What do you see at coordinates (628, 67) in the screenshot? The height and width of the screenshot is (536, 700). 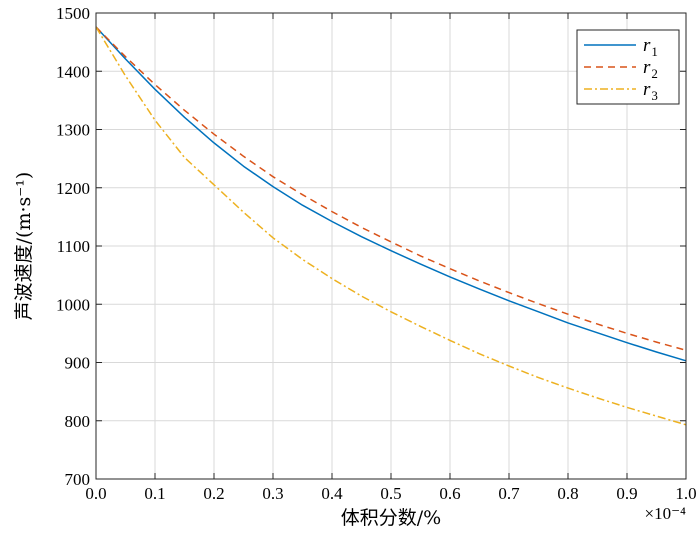 I see `legend-box` at bounding box center [628, 67].